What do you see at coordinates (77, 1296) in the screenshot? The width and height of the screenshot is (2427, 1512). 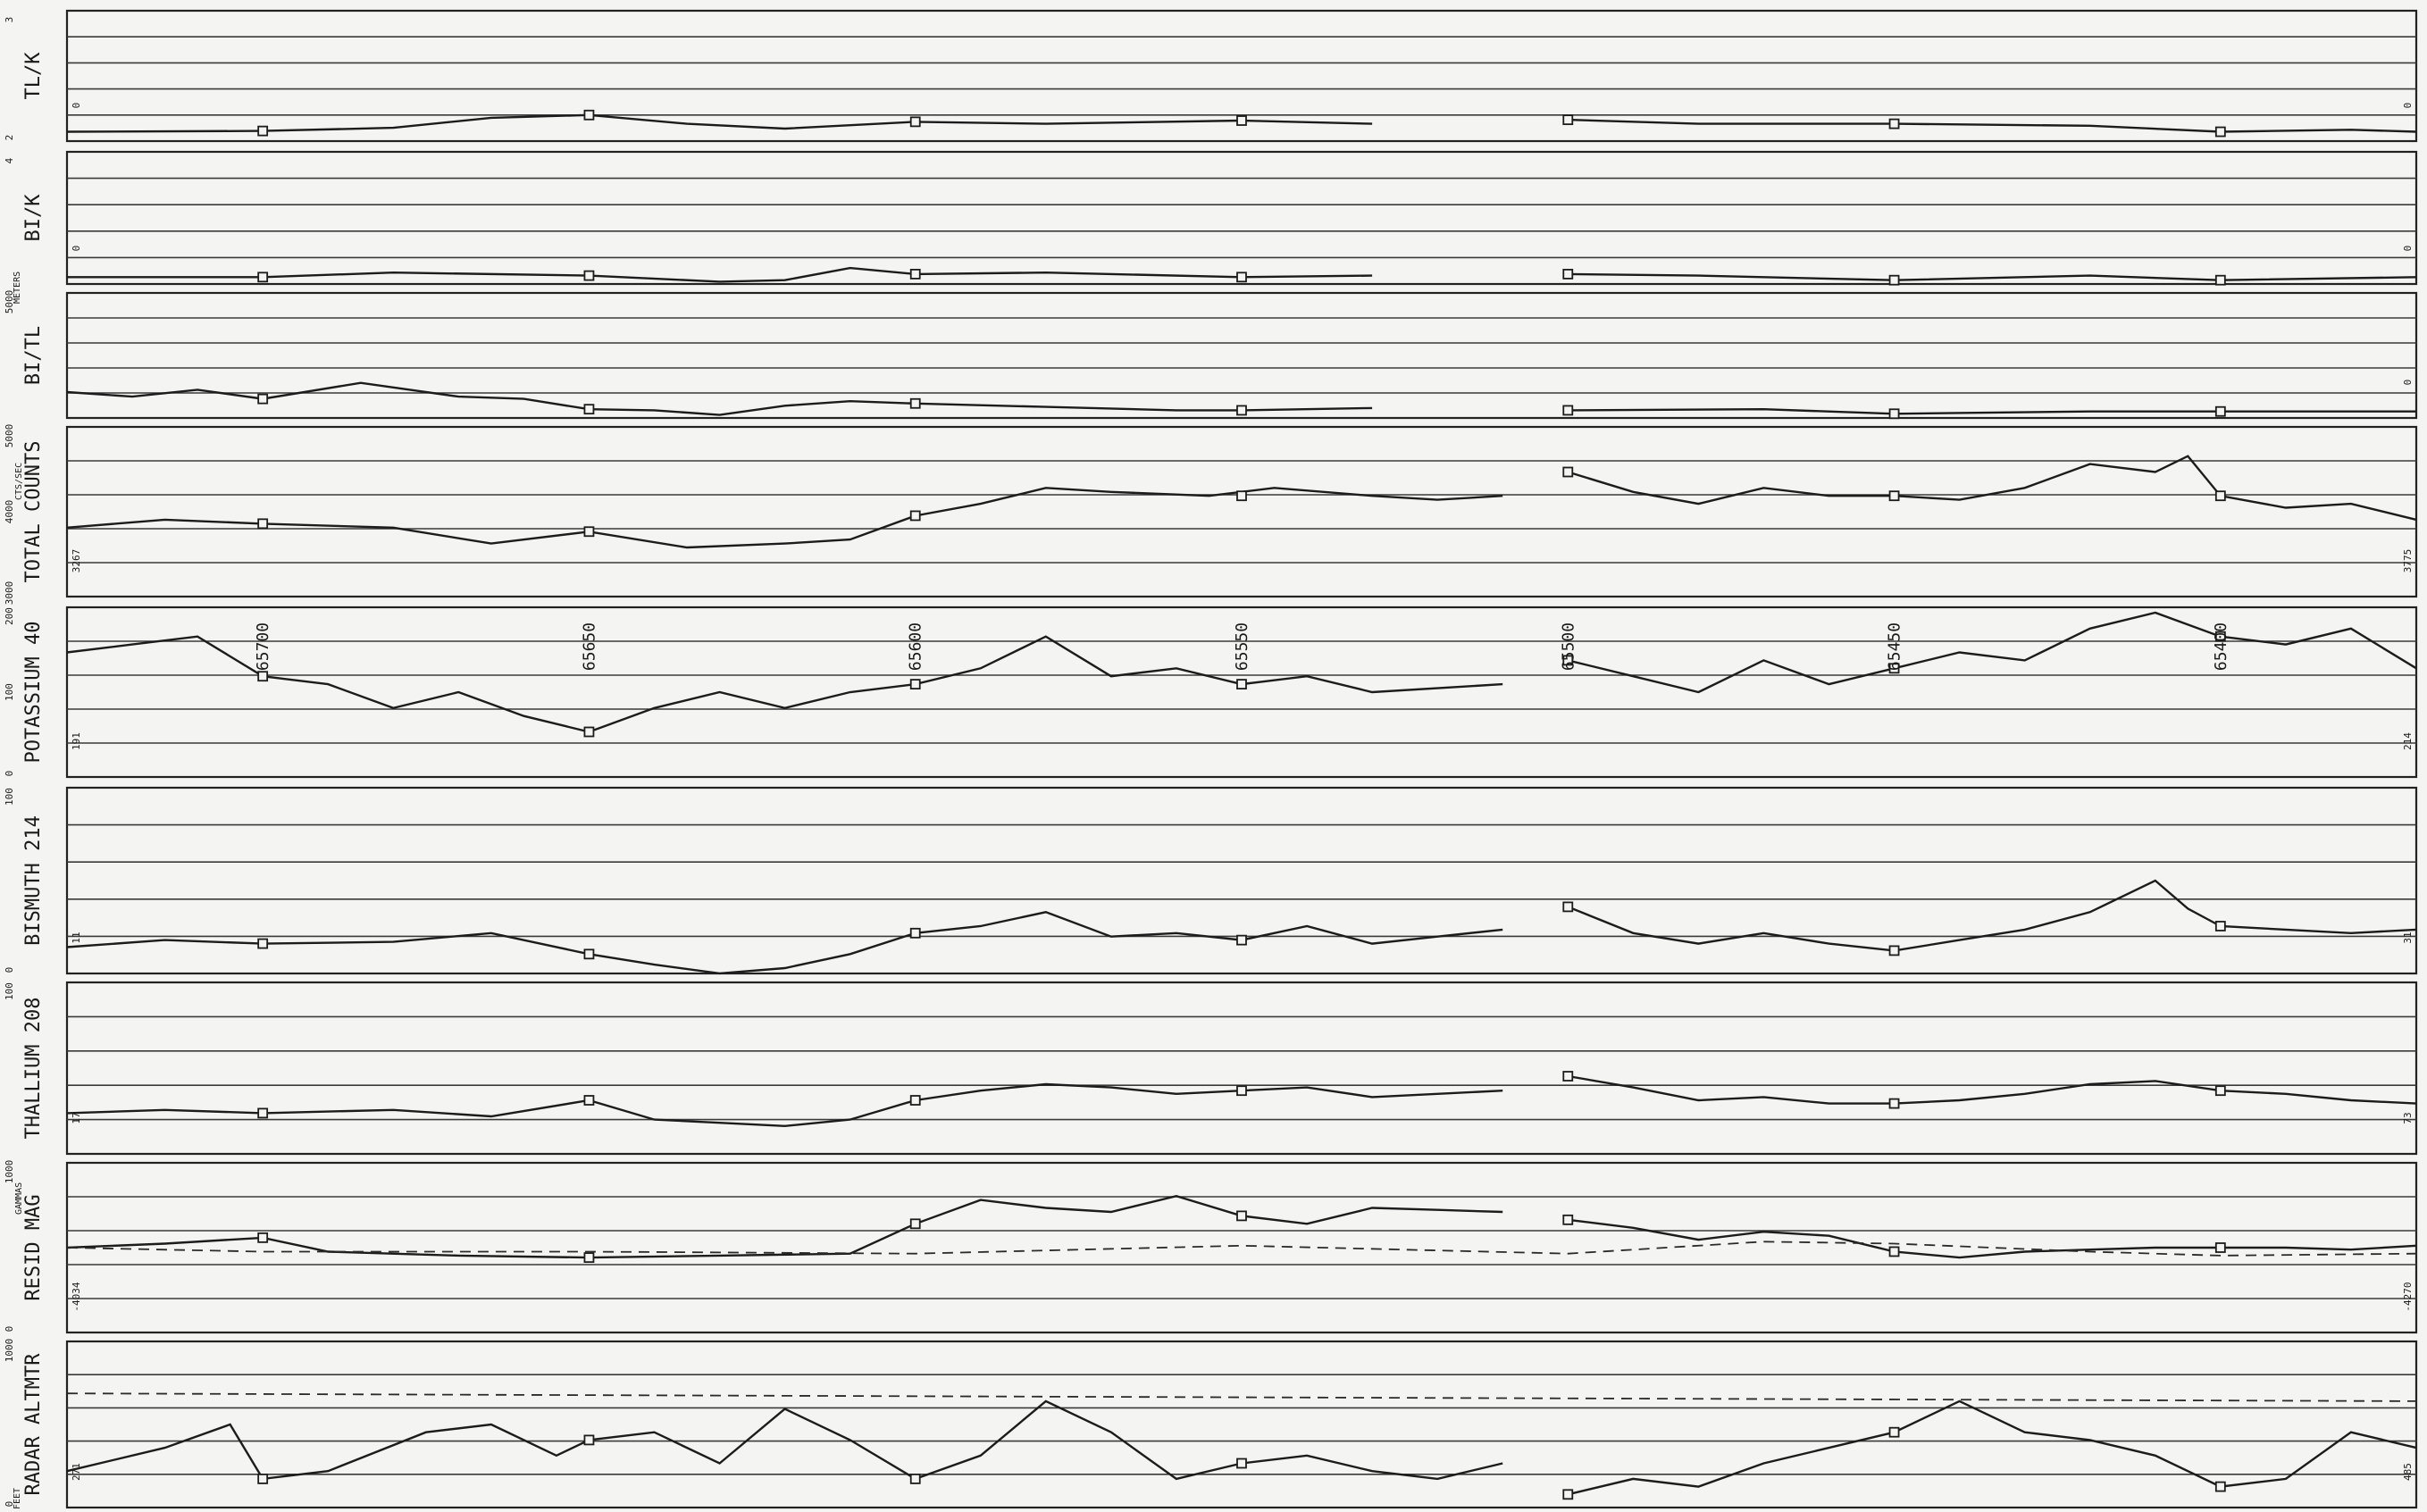 I see `start-value-label: -4034` at bounding box center [77, 1296].